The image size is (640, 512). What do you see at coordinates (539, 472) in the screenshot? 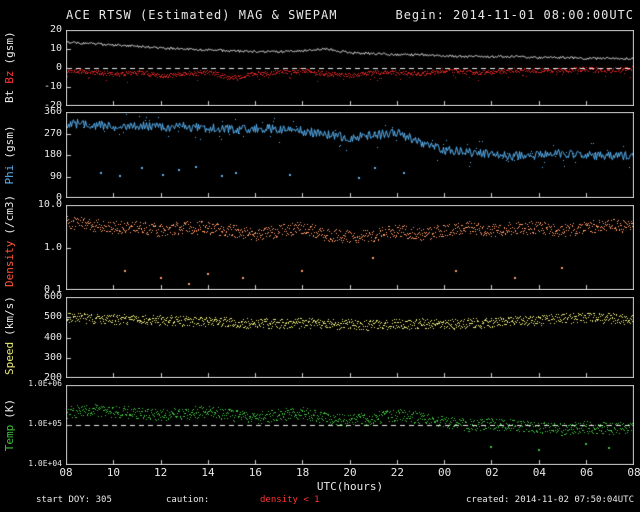
I see `x-tick-label: 04` at bounding box center [539, 472].